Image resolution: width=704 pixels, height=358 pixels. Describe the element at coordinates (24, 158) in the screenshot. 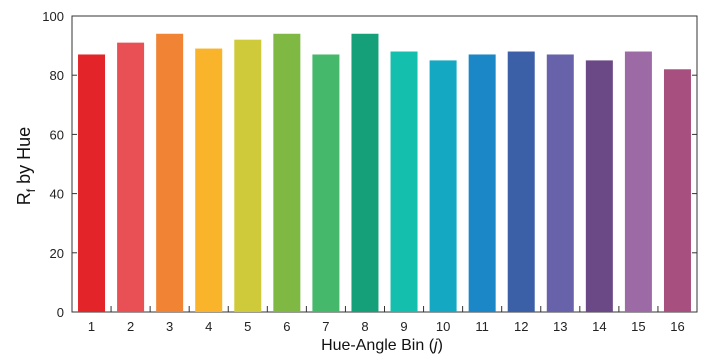

I see `y-axis-label-rest: by Hue` at that location.